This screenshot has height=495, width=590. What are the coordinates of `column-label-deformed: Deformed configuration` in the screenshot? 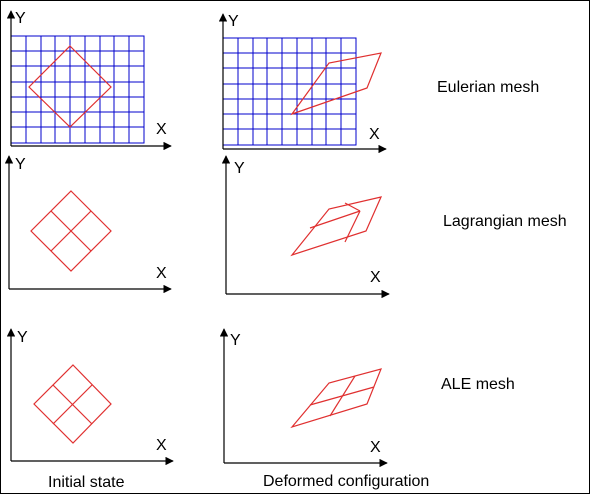 It's located at (346, 481).